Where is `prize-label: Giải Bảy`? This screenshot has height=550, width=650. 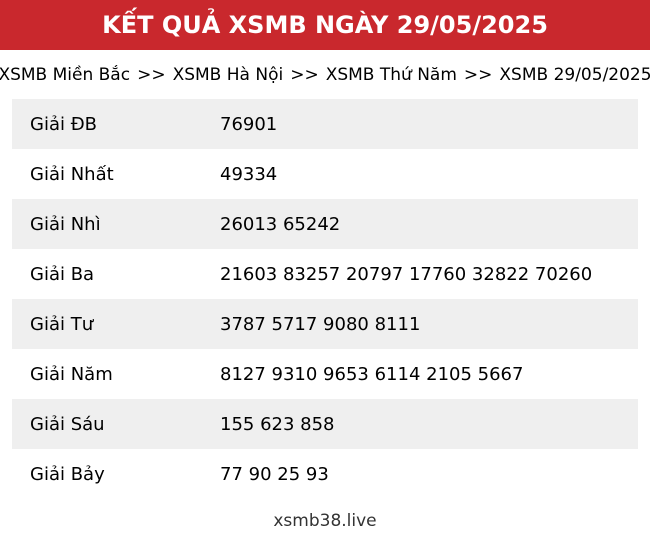 prize-label: Giải Bảy is located at coordinates (67, 474).